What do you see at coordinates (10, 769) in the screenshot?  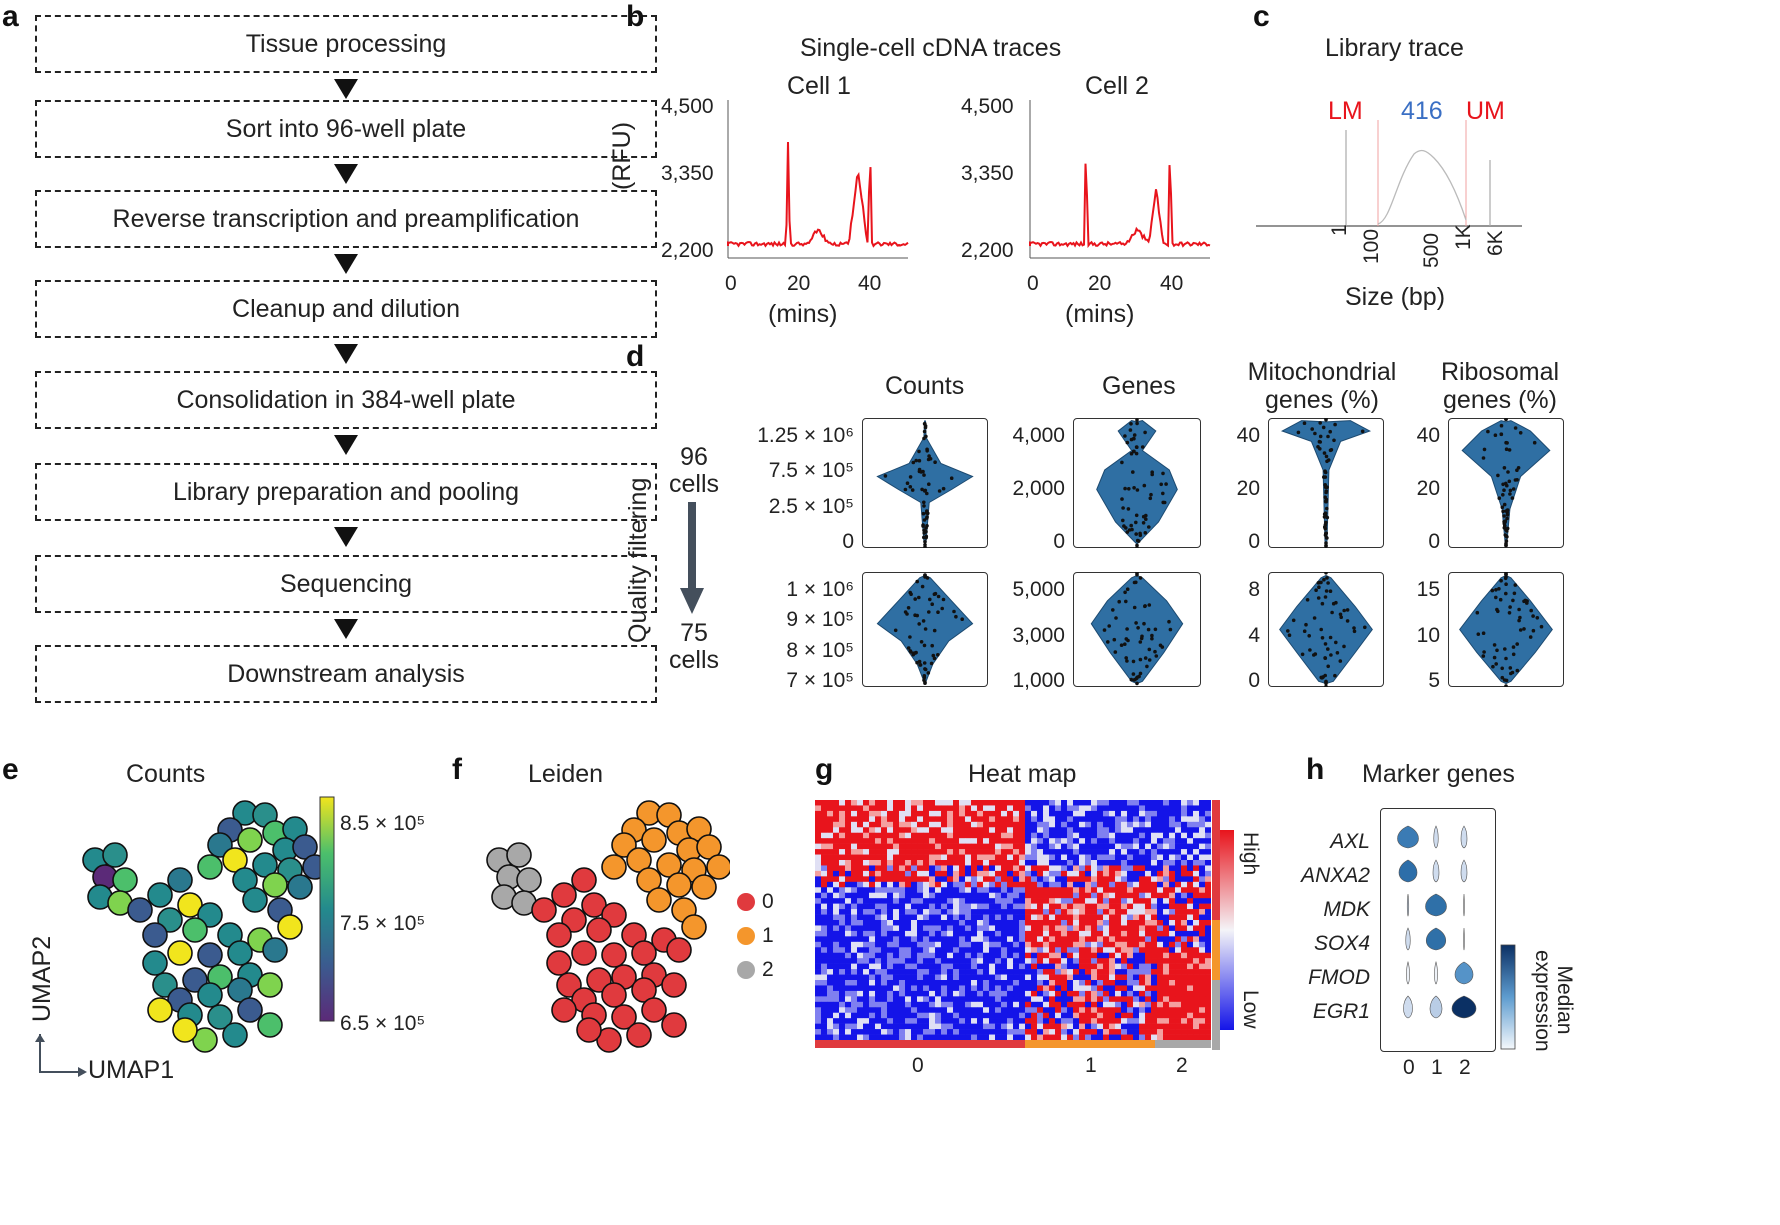 I see `panel-label-e: e` at bounding box center [10, 769].